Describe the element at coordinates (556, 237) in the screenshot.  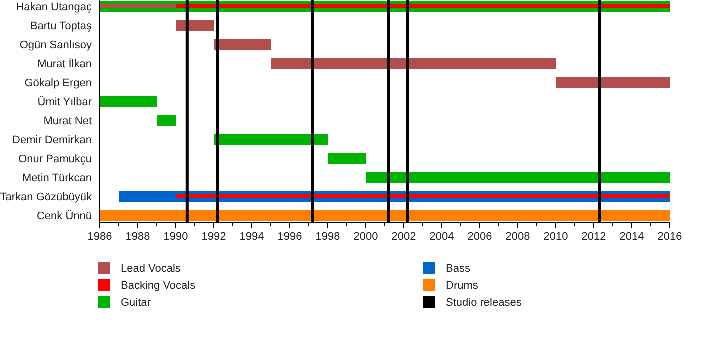
I see `x-tick-label: 2010` at that location.